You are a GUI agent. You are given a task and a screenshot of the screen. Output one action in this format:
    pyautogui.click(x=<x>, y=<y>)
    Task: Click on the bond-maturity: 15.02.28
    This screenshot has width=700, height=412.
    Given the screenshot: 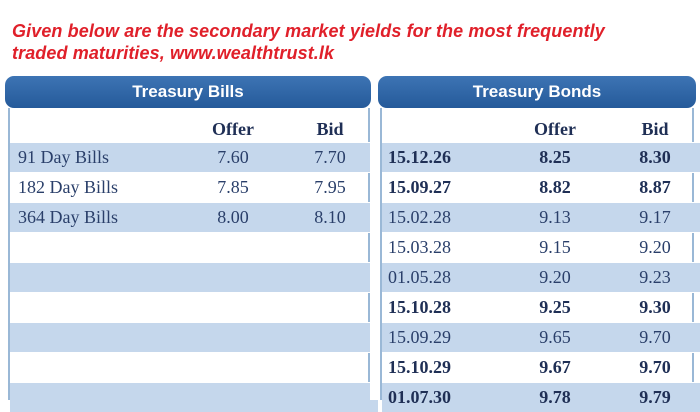 What is the action you would take?
    pyautogui.click(x=441, y=218)
    